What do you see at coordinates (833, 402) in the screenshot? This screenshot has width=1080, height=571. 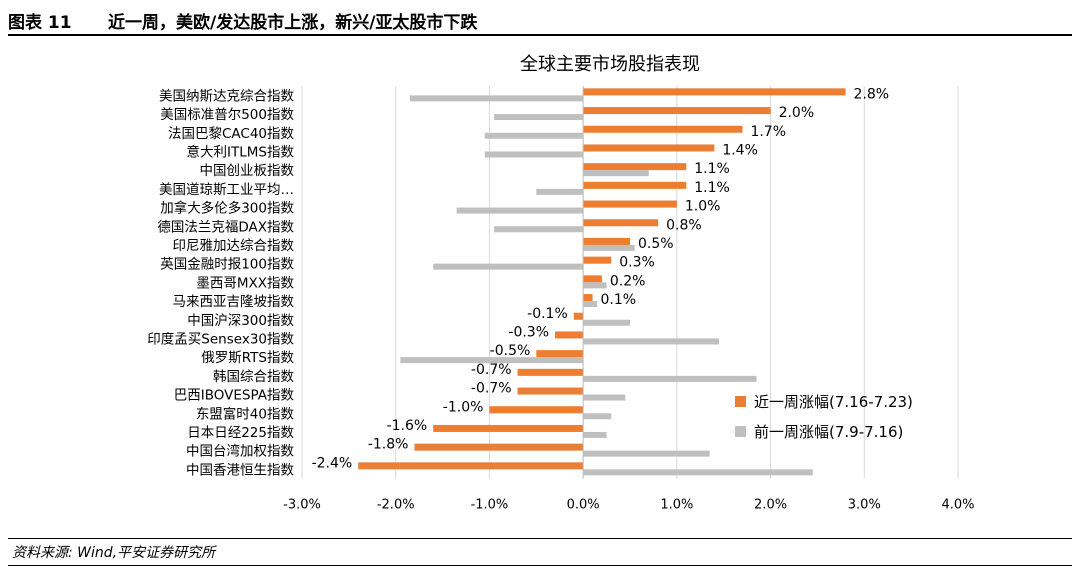 I see `legend-label-current: 近一周涨幅(7.16-7.23)` at bounding box center [833, 402].